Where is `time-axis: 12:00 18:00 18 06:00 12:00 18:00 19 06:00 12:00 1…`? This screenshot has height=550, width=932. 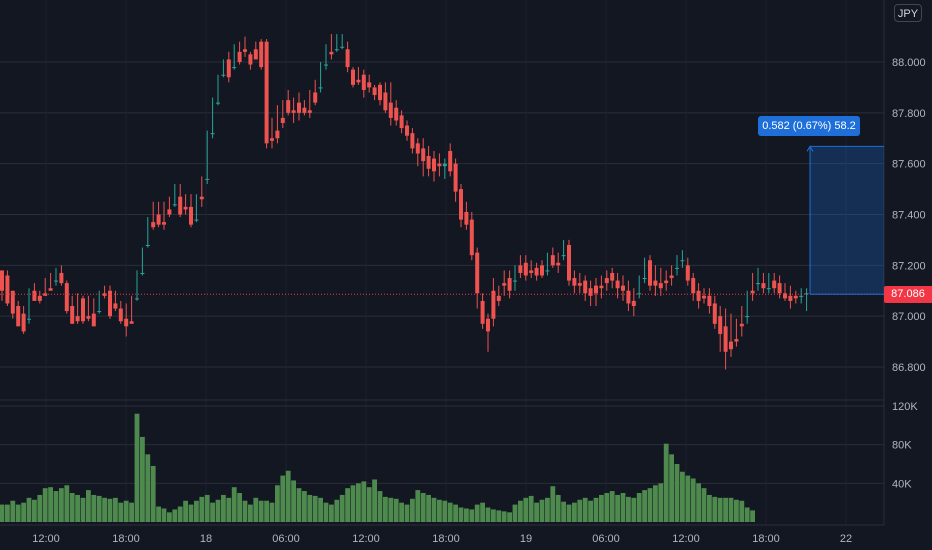
time-axis: 12:00 18:00 18 06:00 12:00 18:00 19 06:00 12:00 1… is located at coordinates (442, 539).